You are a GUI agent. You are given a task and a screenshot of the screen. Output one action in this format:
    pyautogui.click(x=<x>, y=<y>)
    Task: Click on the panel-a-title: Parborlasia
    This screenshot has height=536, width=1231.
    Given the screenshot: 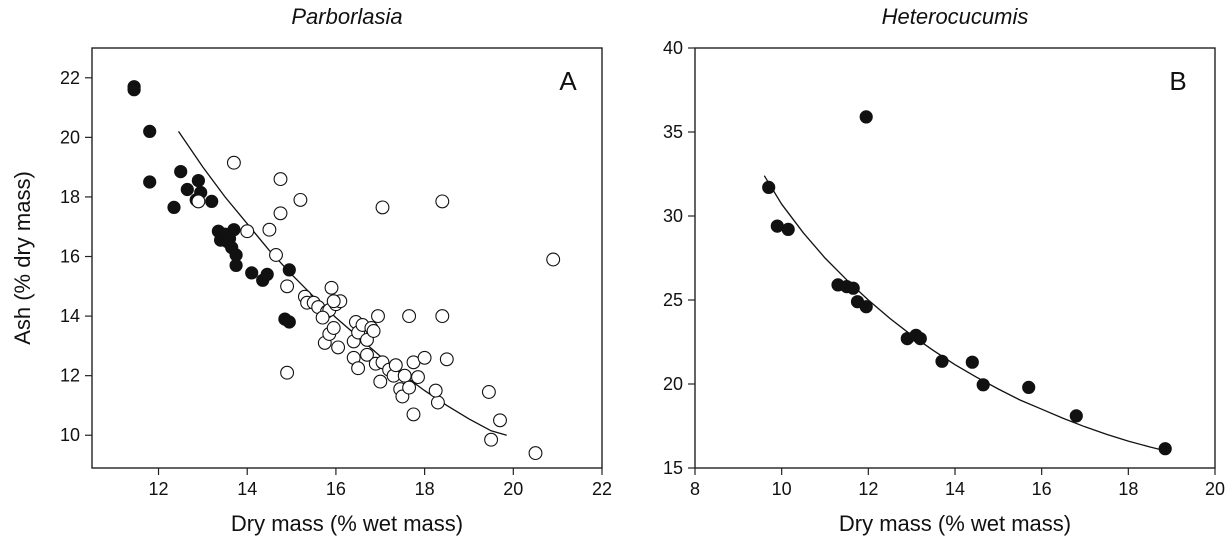 What is the action you would take?
    pyautogui.click(x=346, y=16)
    